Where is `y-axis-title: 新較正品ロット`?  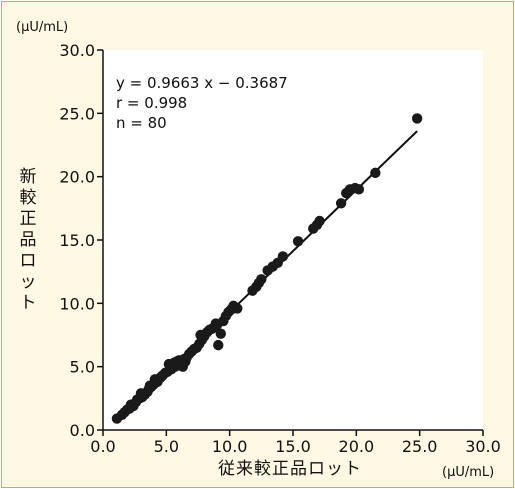
y-axis-title: 新較正品ロット is located at coordinates (28, 240).